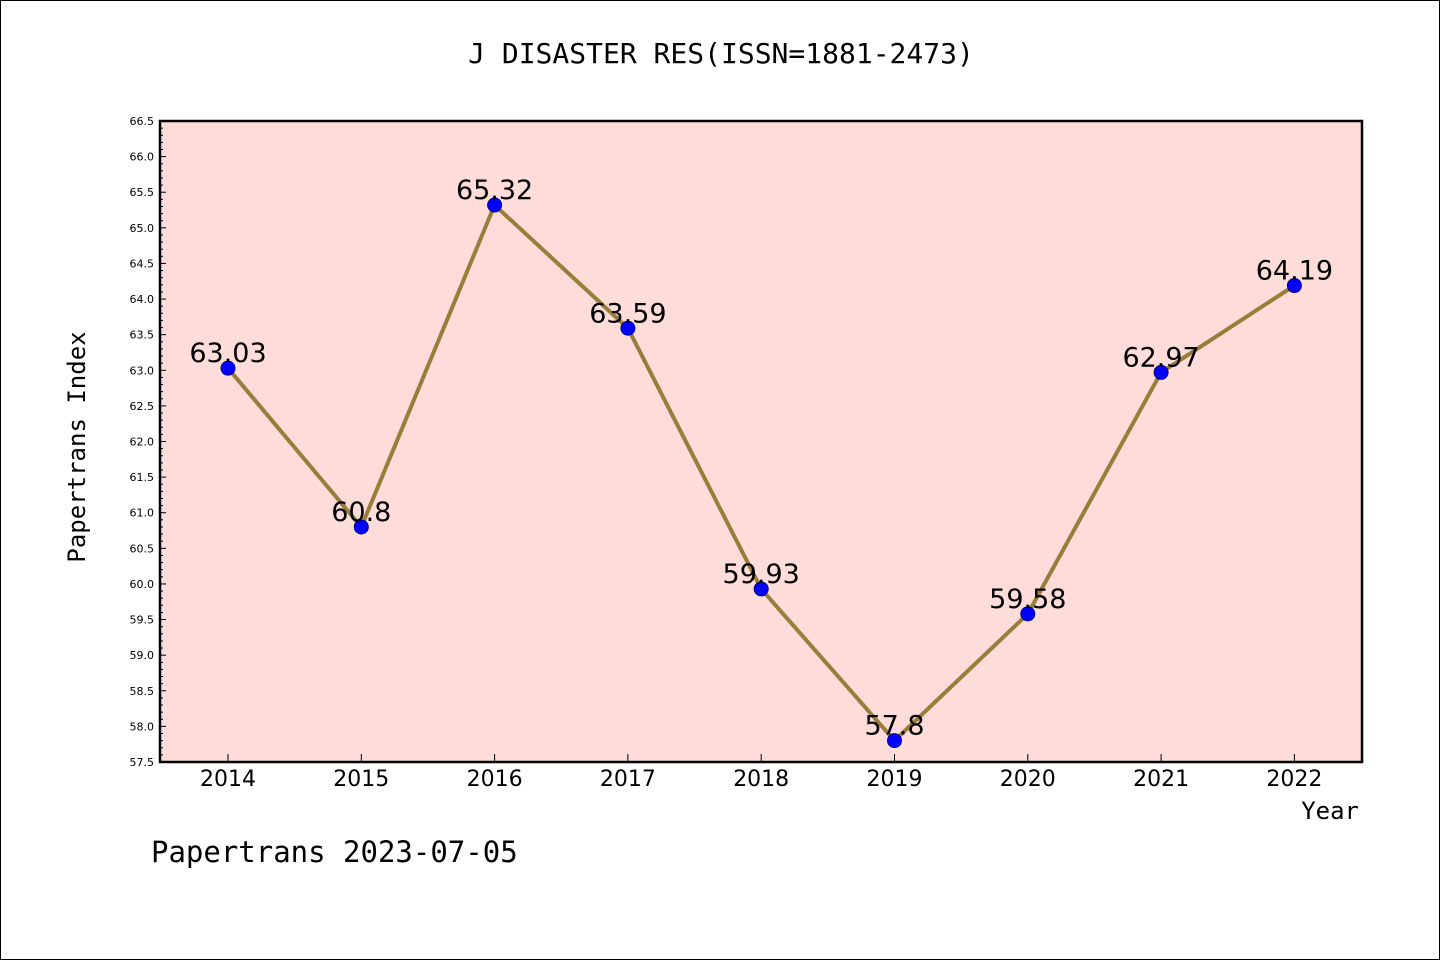 Image resolution: width=1440 pixels, height=961 pixels. I want to click on y-tick-label: 58.0, so click(142, 726).